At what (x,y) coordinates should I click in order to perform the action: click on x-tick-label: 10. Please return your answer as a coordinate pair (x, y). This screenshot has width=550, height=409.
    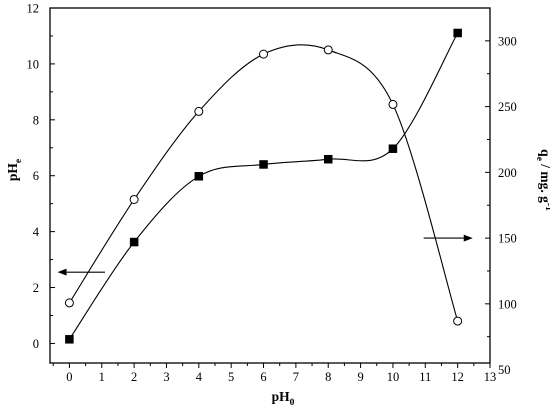
    Looking at the image, I should click on (393, 377).